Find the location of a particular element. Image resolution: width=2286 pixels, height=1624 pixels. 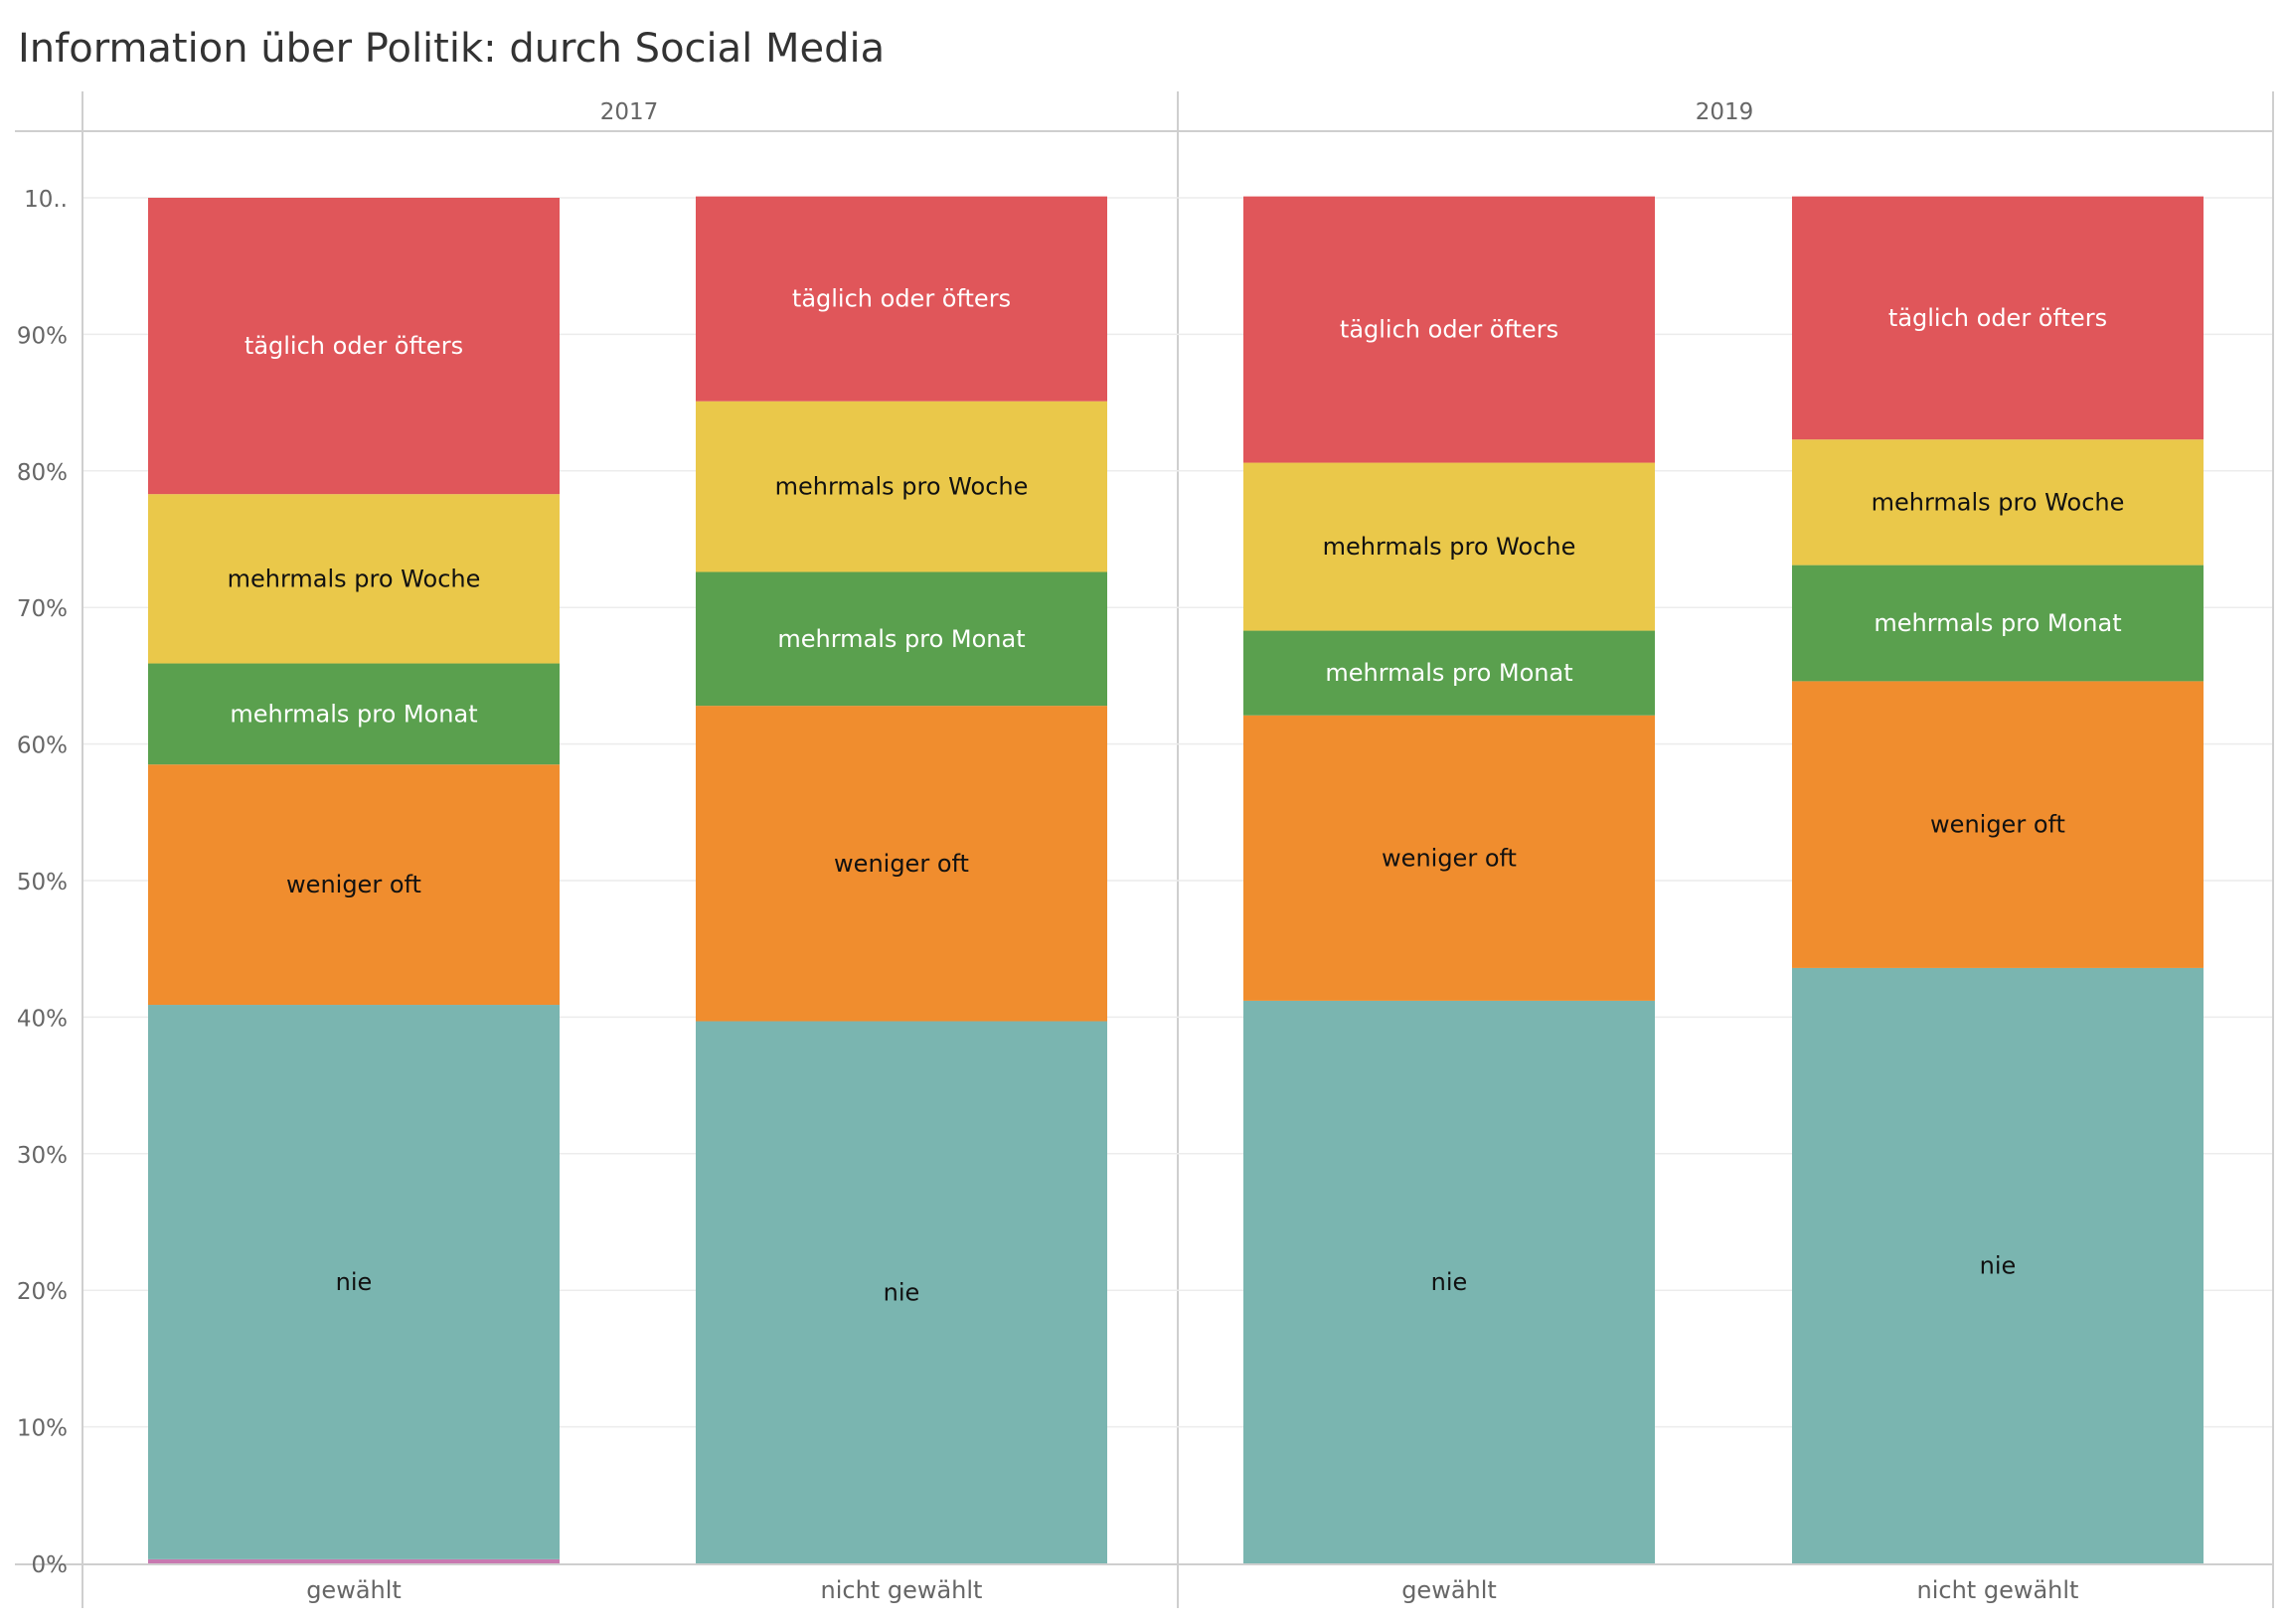

y-tick-label: 40% is located at coordinates (42, 1019).